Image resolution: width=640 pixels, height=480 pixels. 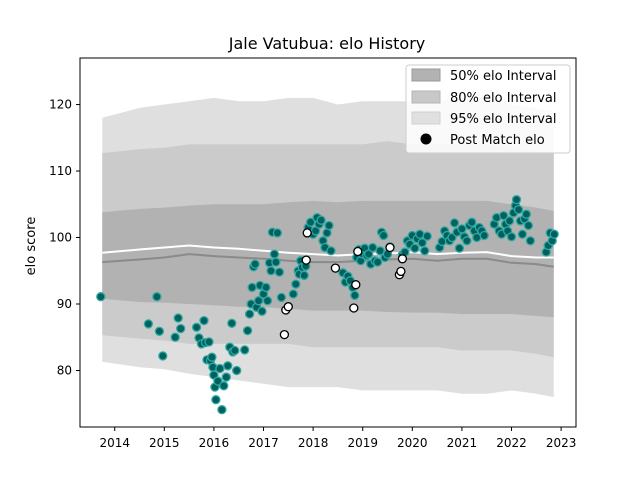 What do you see at coordinates (462, 443) in the screenshot?
I see `x-tick-label: 2021` at bounding box center [462, 443].